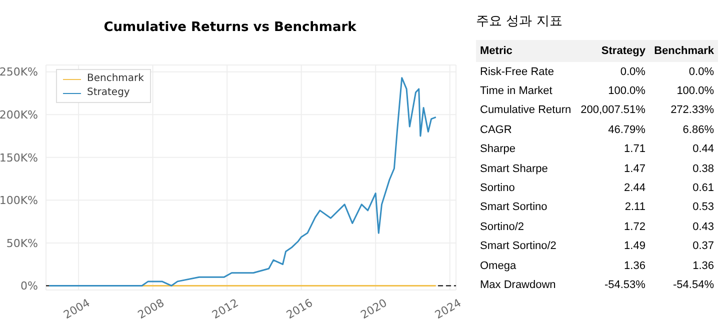  What do you see at coordinates (520, 21) in the screenshot?
I see `text: 주요 성과 지표` at bounding box center [520, 21].